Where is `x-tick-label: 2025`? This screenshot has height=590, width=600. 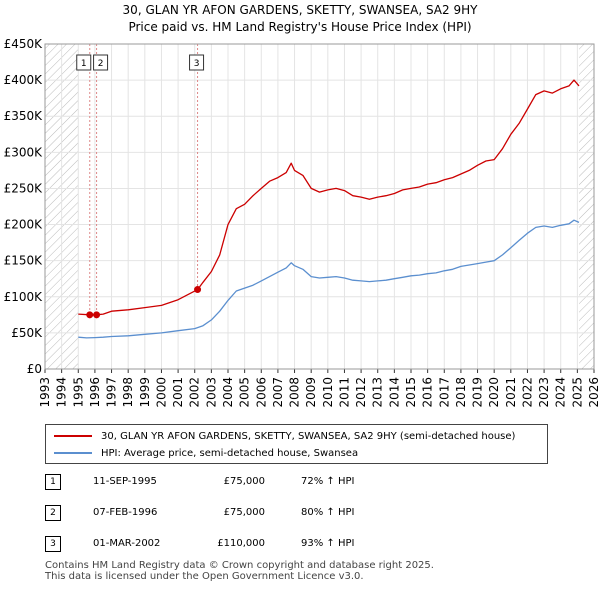 x-tick-label: 2025 is located at coordinates (577, 392).